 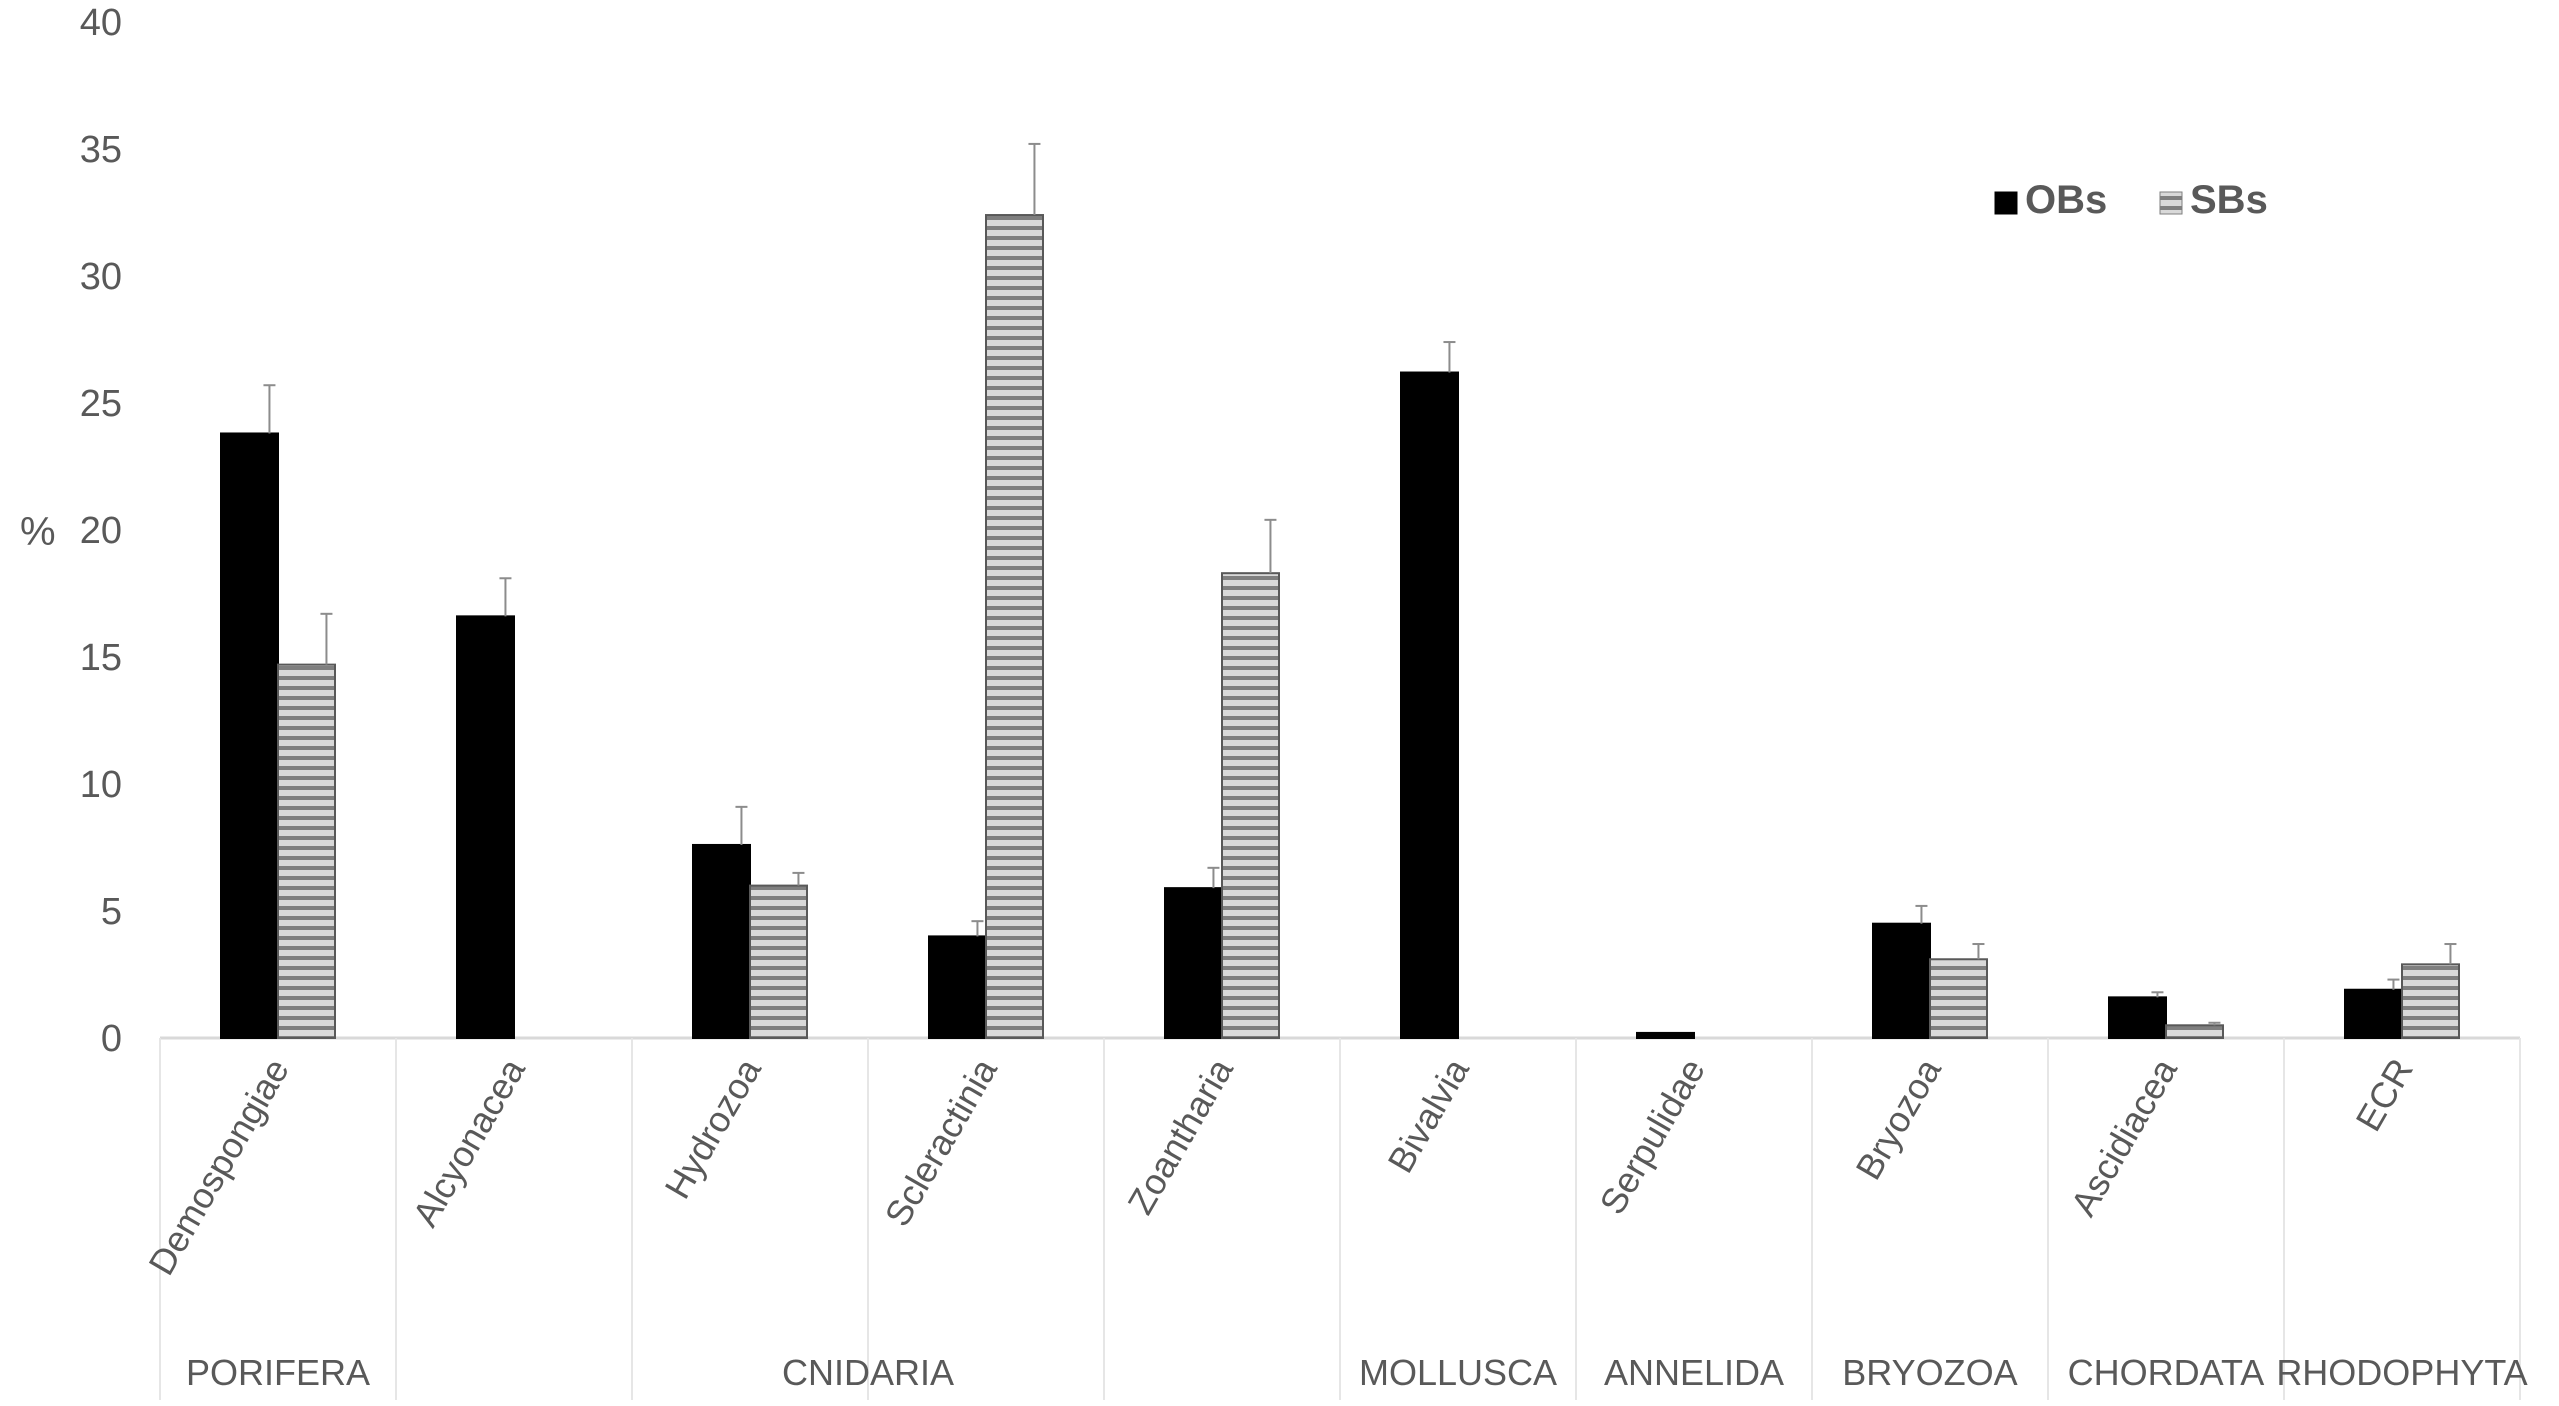 What do you see at coordinates (111, 912) in the screenshot?
I see `y-tick-label: 5` at bounding box center [111, 912].